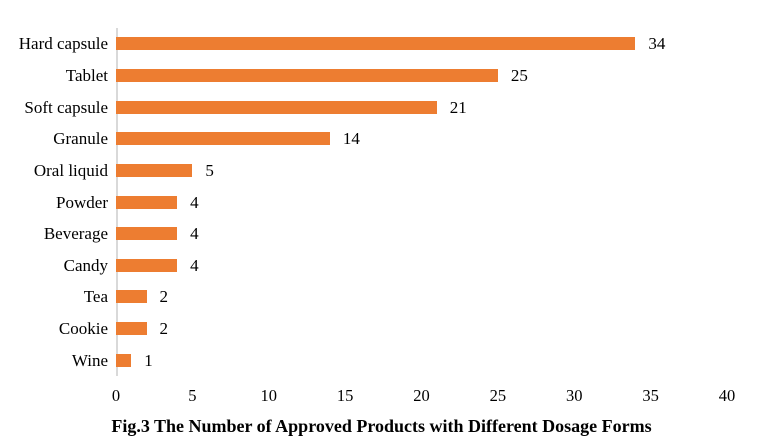  I want to click on value-label: 14, so click(351, 139).